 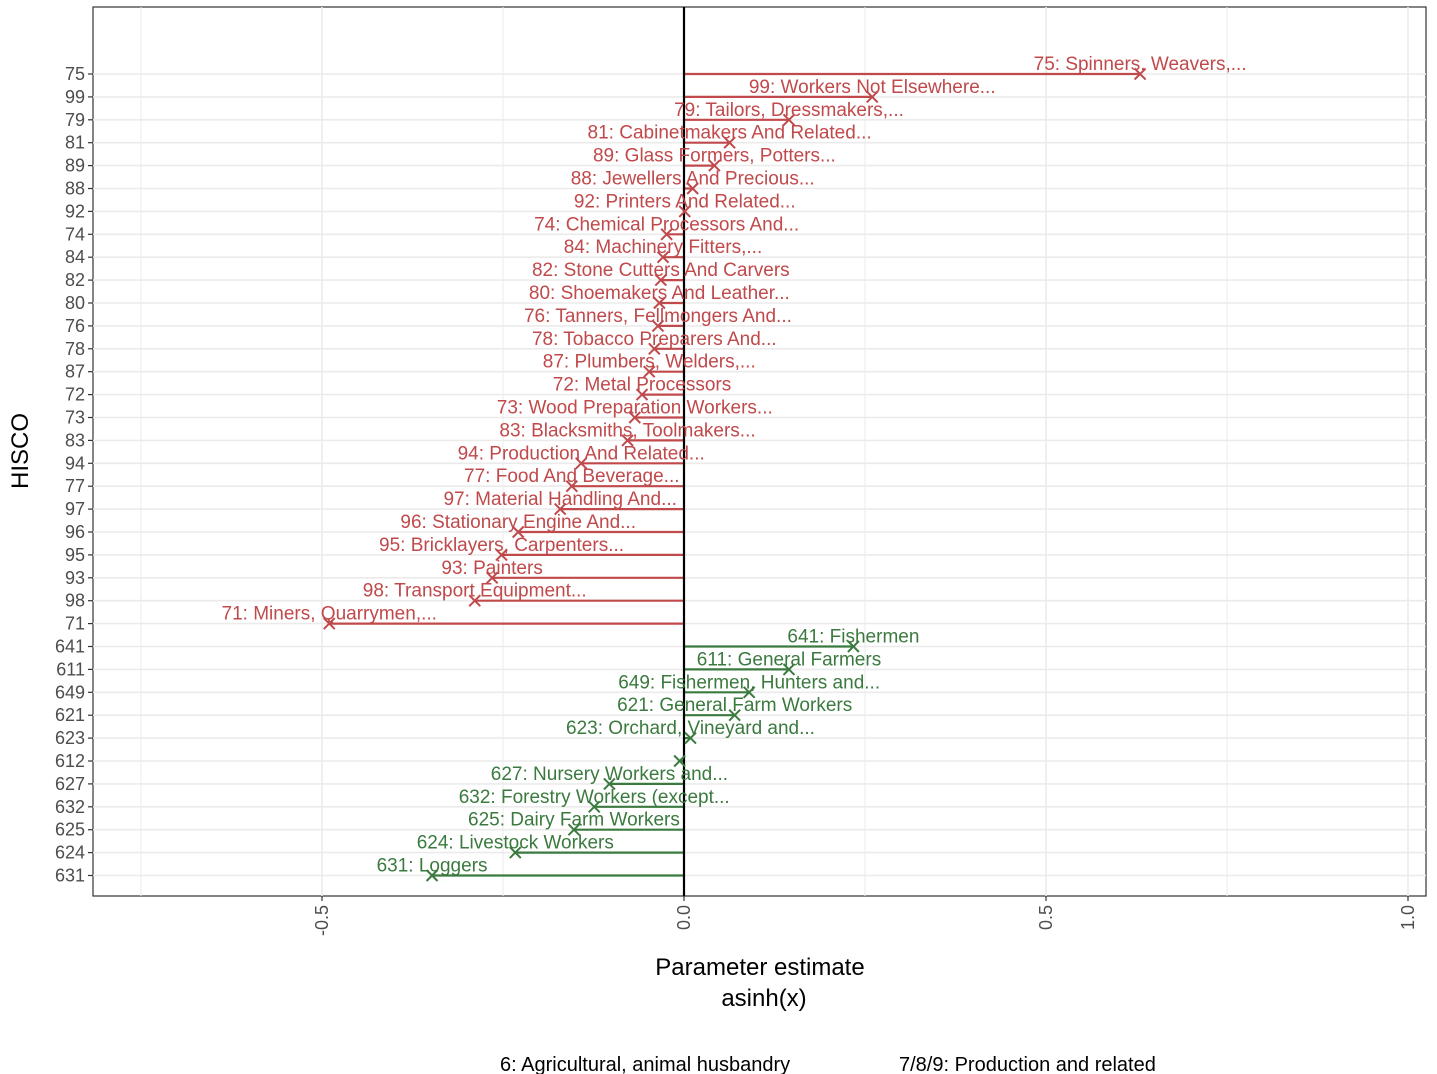 I want to click on x-axis-title-line1: Parameter estimate, so click(x=759, y=967).